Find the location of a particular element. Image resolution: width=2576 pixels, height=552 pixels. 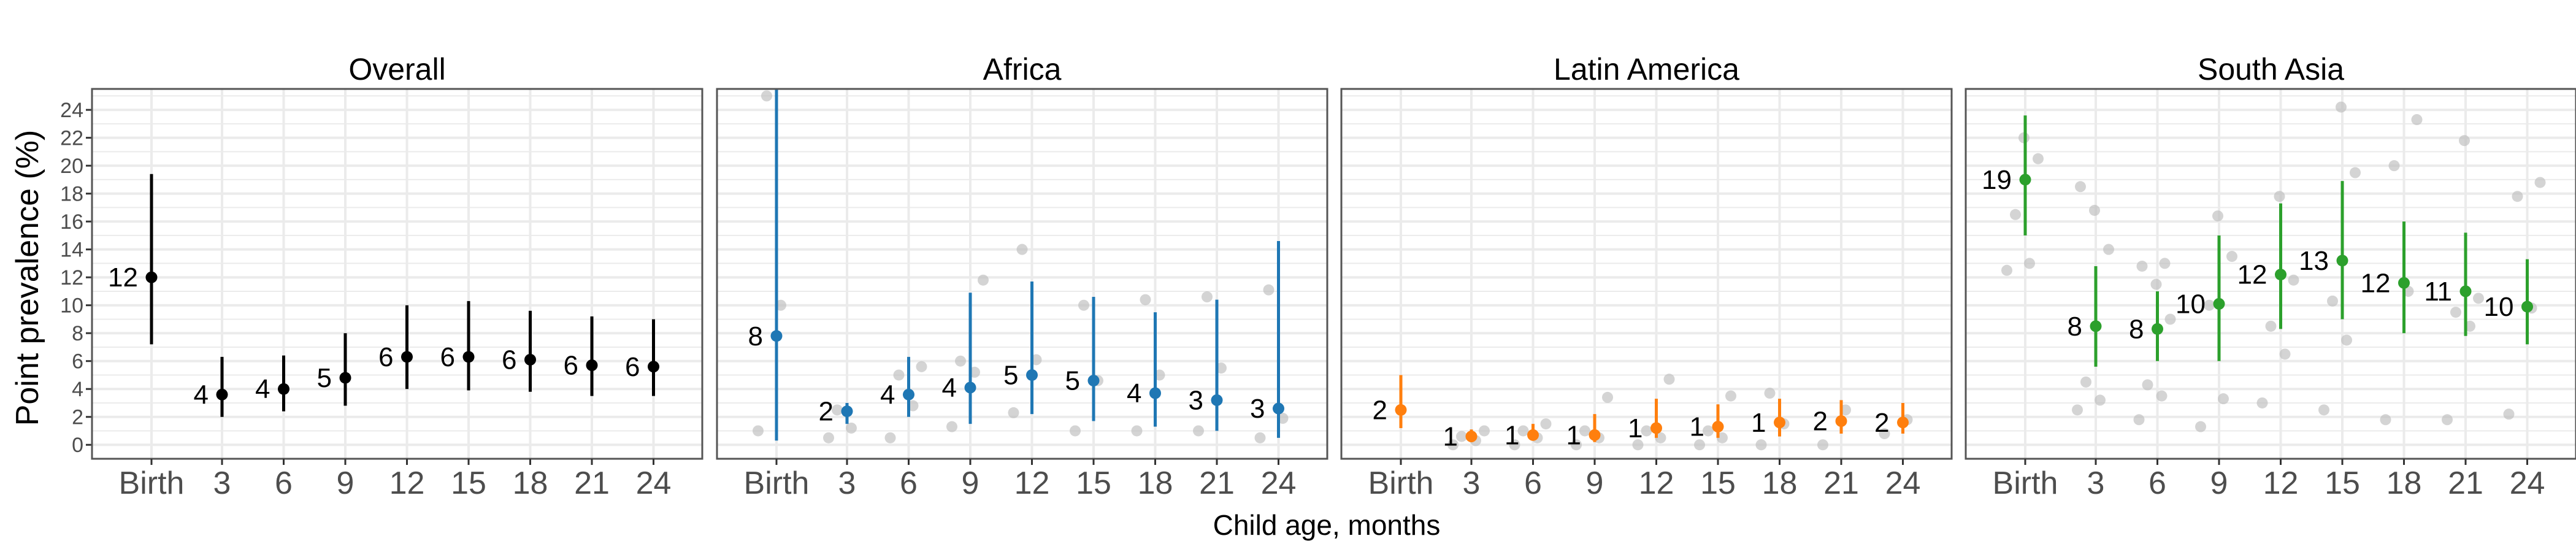

data-label: 8 is located at coordinates (755, 336).